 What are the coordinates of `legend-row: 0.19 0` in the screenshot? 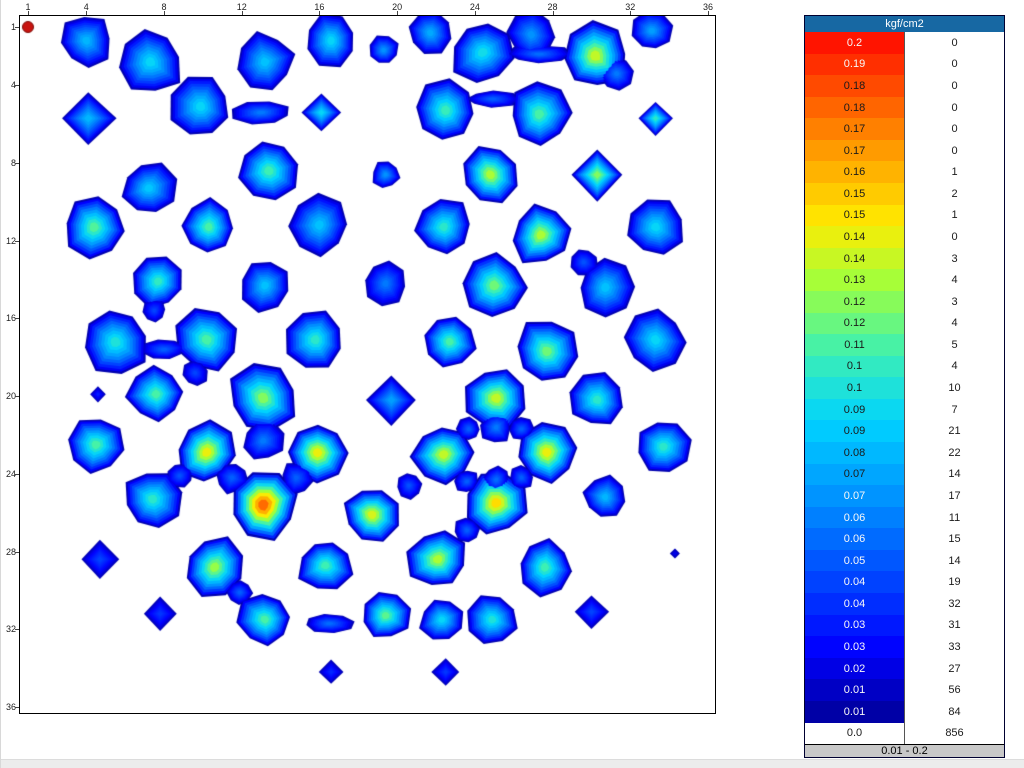 It's located at (904, 64).